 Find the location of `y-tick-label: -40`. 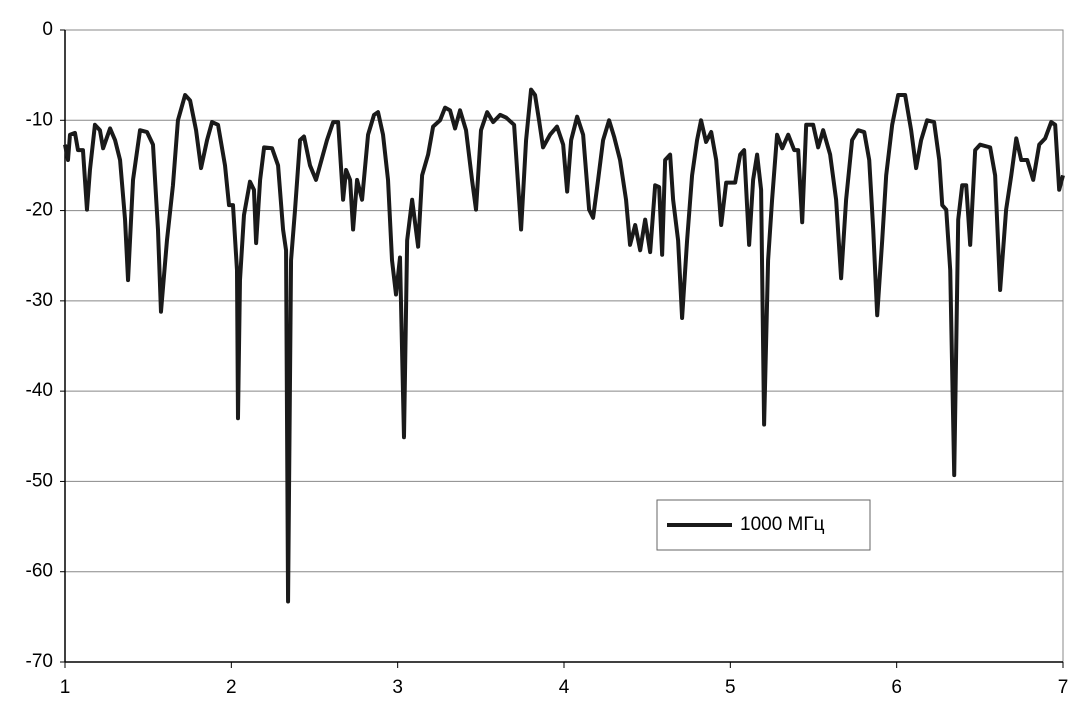

y-tick-label: -40 is located at coordinates (39, 390).